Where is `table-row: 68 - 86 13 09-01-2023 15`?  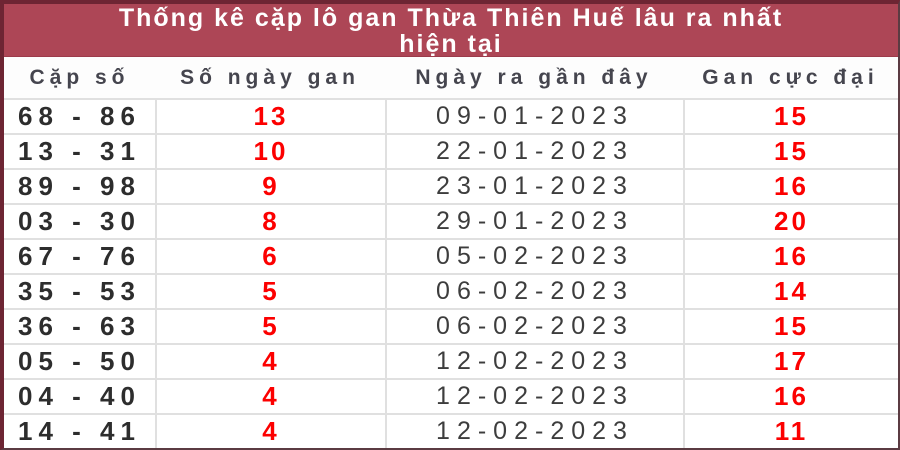 table-row: 68 - 86 13 09-01-2023 15 is located at coordinates (451, 115).